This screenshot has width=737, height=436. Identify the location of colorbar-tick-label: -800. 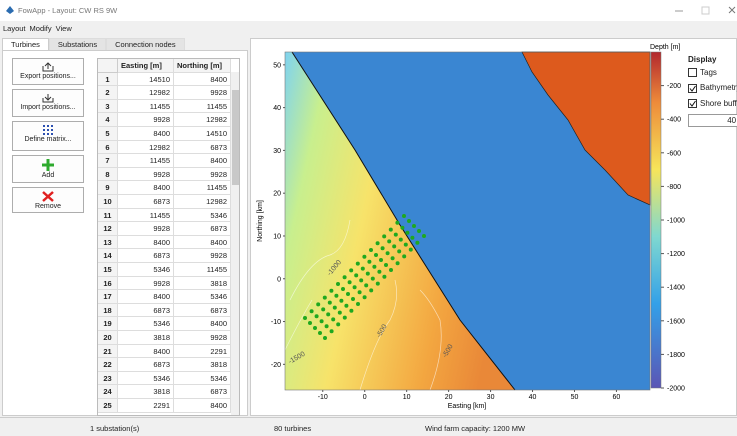
(674, 187).